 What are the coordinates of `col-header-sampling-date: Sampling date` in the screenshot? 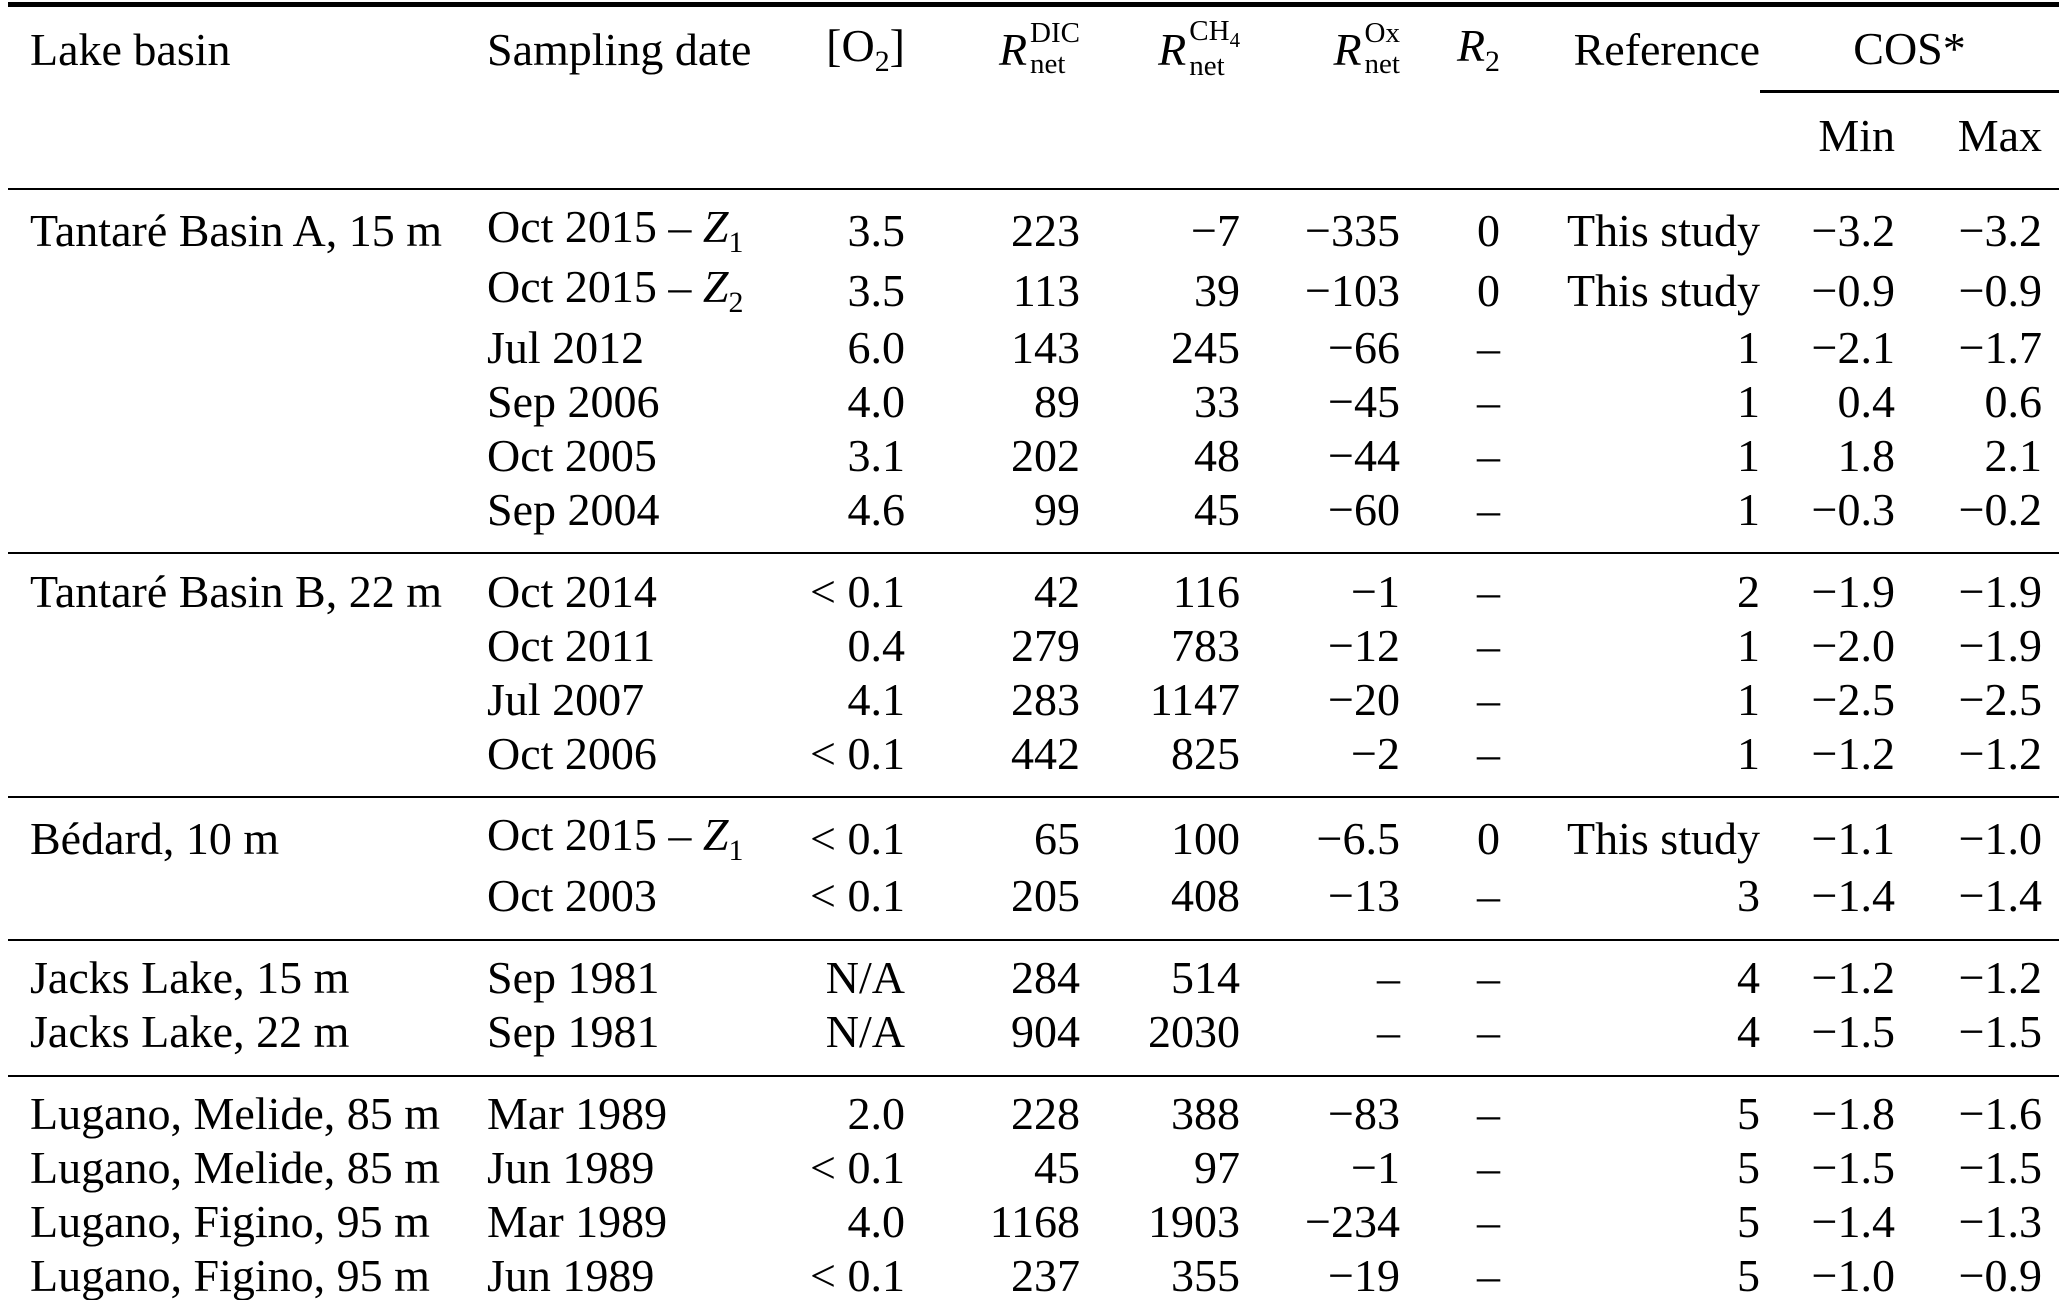 It's located at (619, 49).